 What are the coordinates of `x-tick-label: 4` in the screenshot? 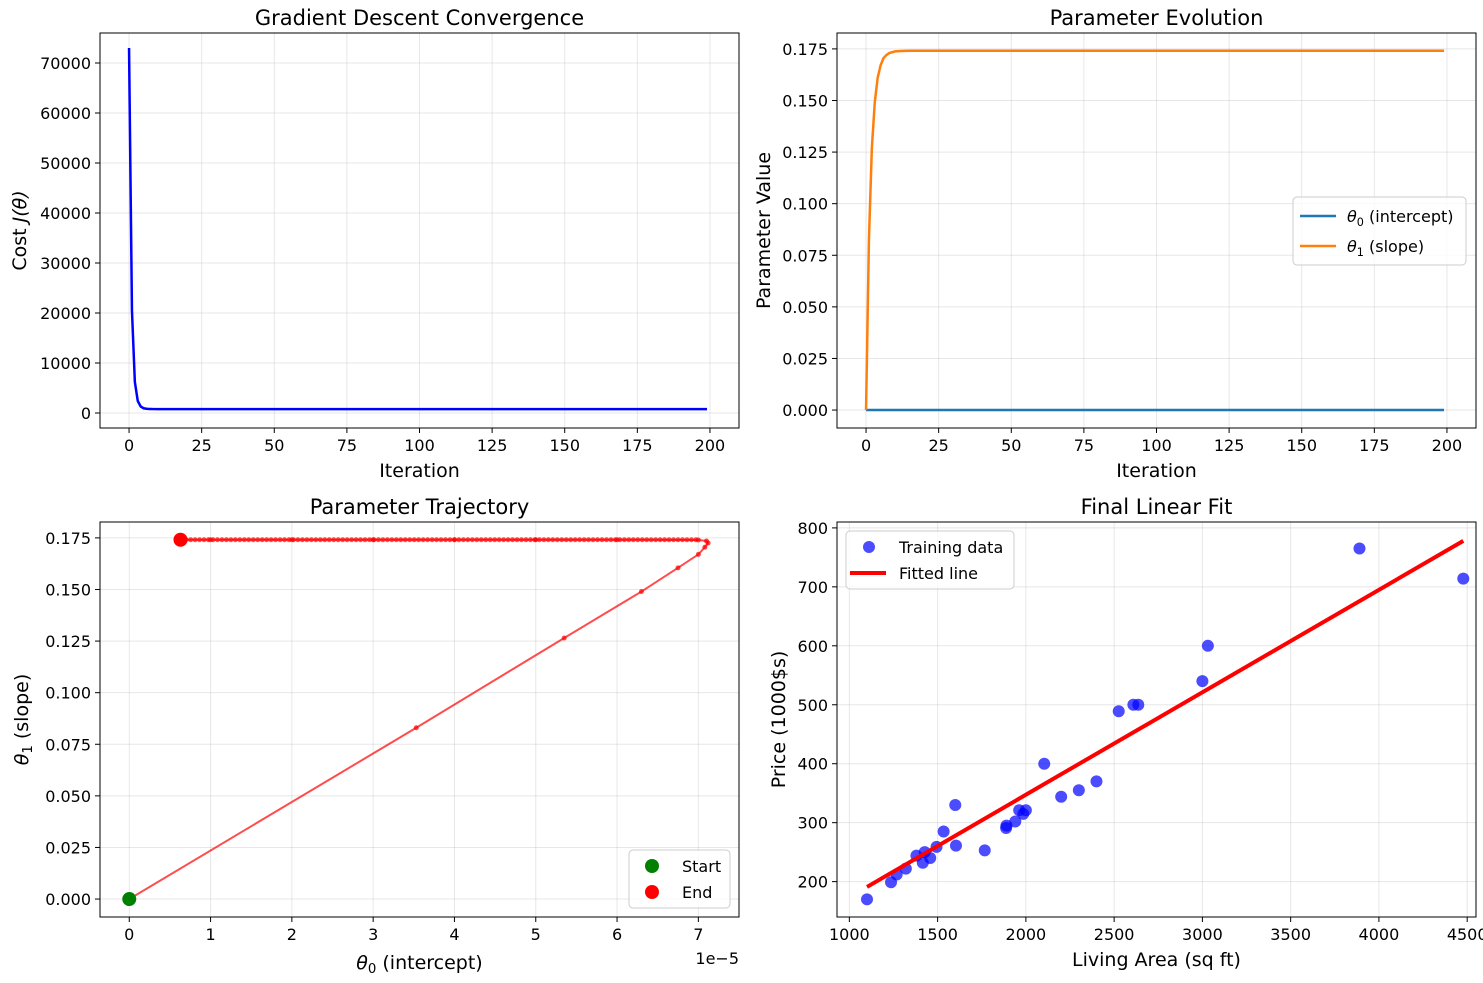 It's located at (454, 934).